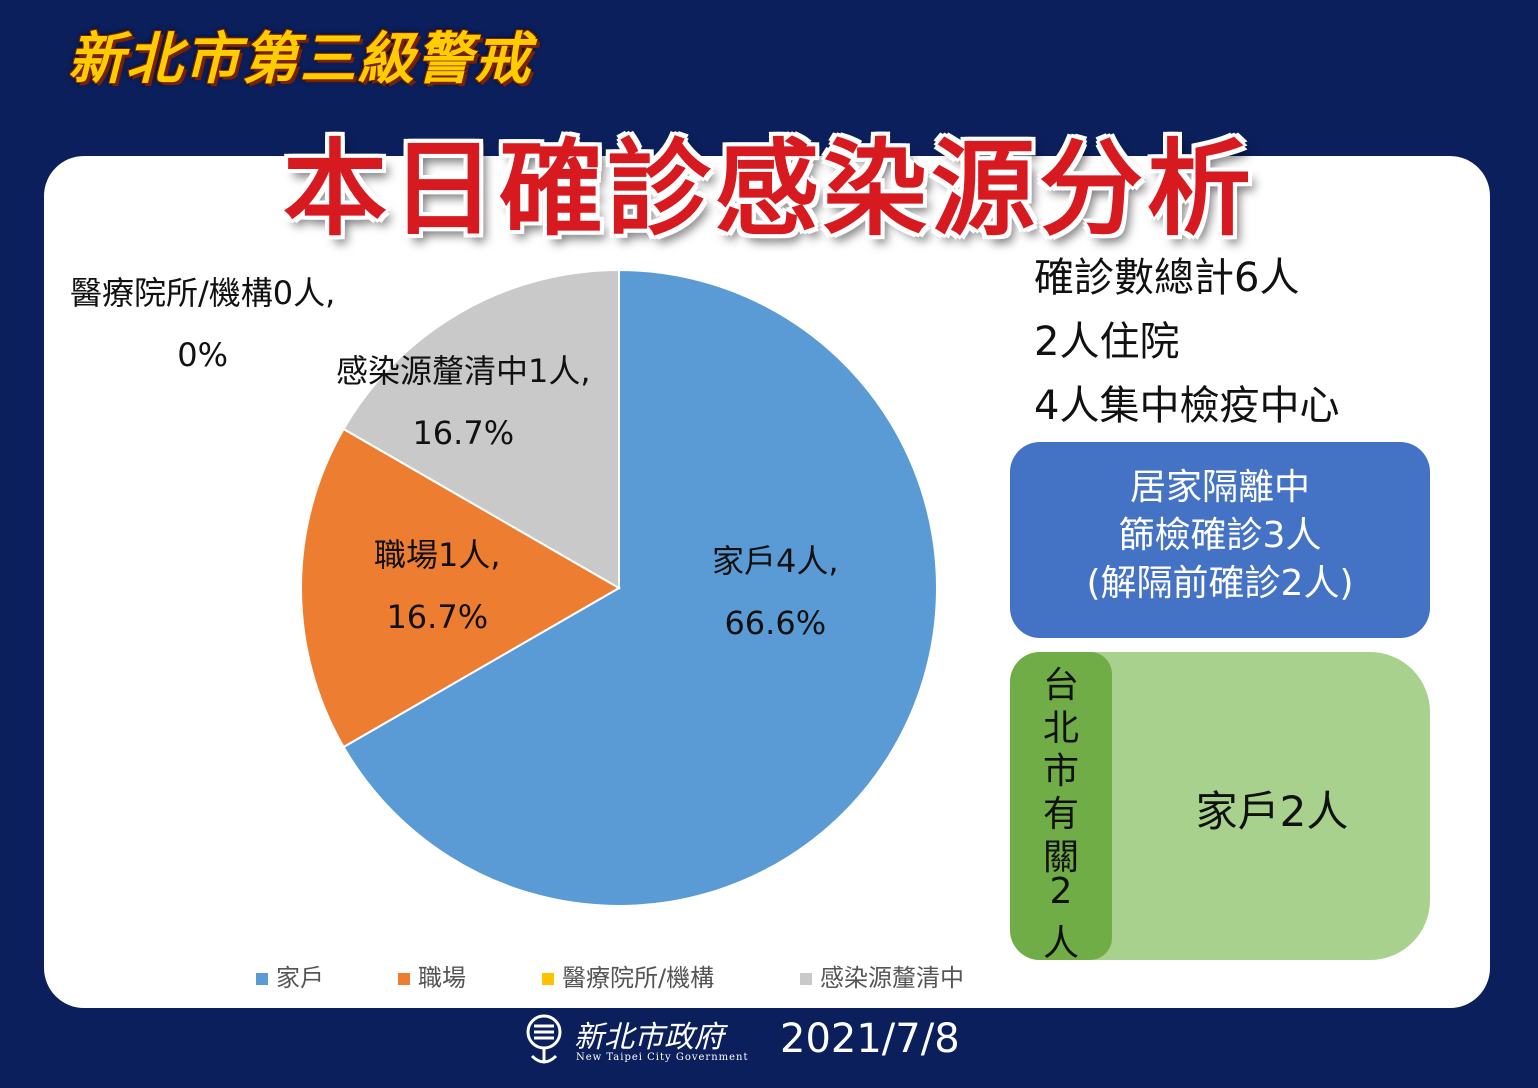  Describe the element at coordinates (638, 978) in the screenshot. I see `legend-label: 醫療院所/機構` at that location.